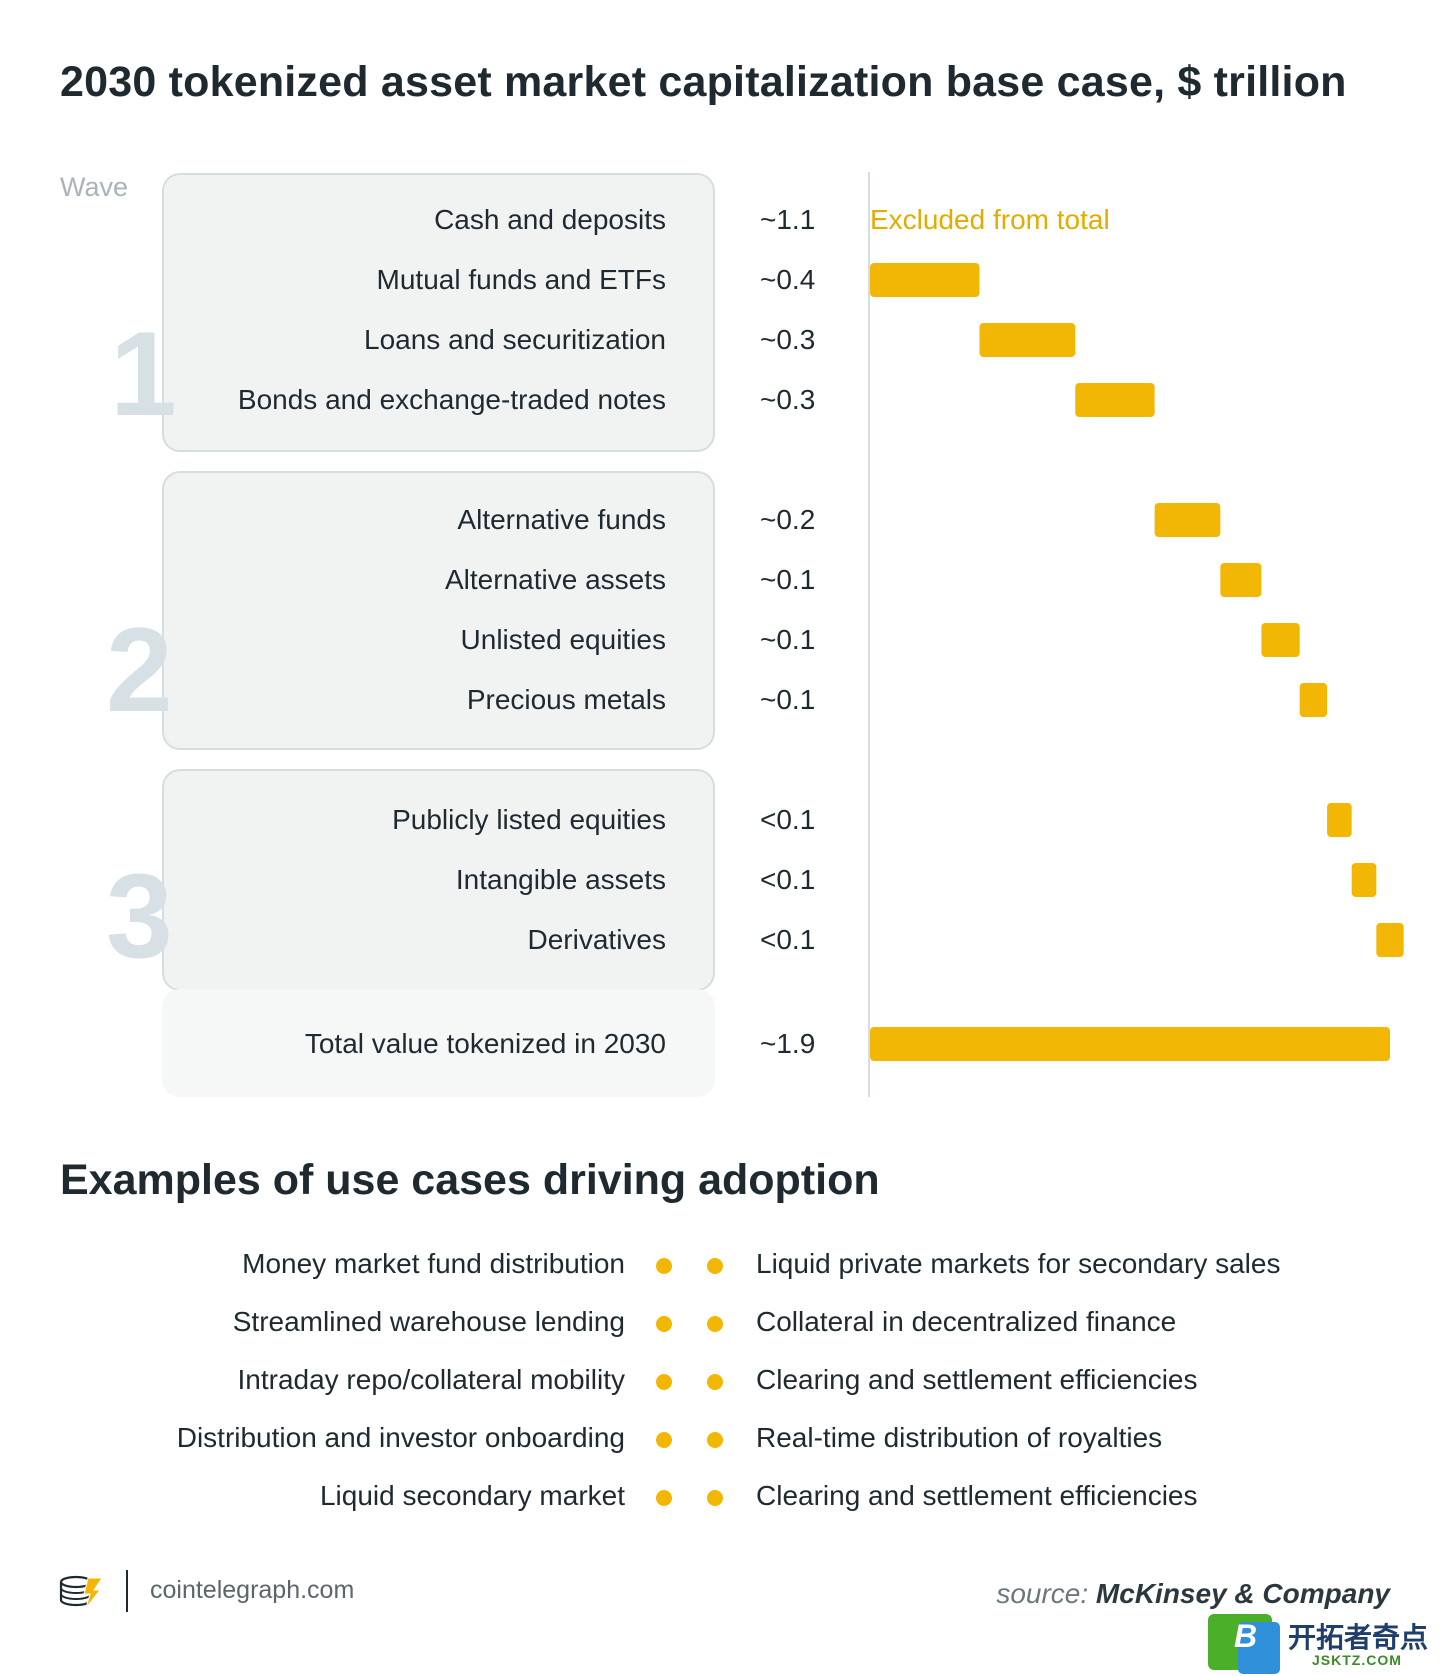 This screenshot has height=1676, width=1450. Describe the element at coordinates (139, 670) in the screenshot. I see `wave-2-number: 2` at that location.